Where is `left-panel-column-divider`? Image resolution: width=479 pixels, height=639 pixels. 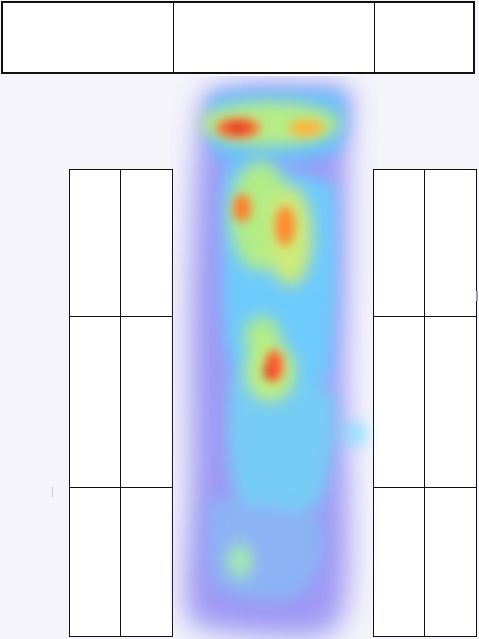
left-panel-column-divider is located at coordinates (120, 403).